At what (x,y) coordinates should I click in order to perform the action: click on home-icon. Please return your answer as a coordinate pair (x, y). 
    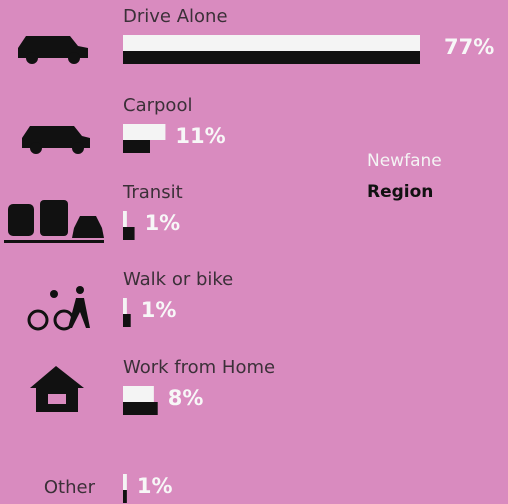
    Looking at the image, I should click on (57, 389).